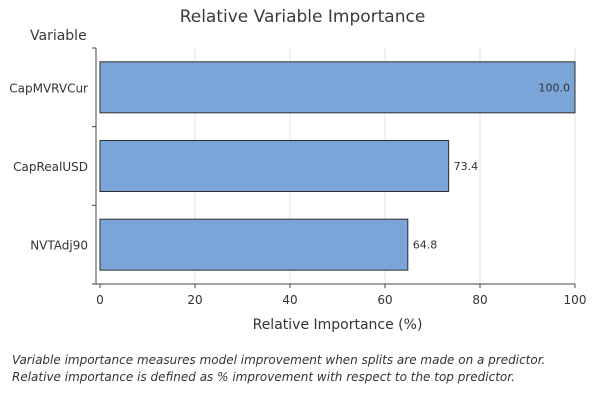  I want to click on category-label-2: NVTAdj90, so click(59, 246).